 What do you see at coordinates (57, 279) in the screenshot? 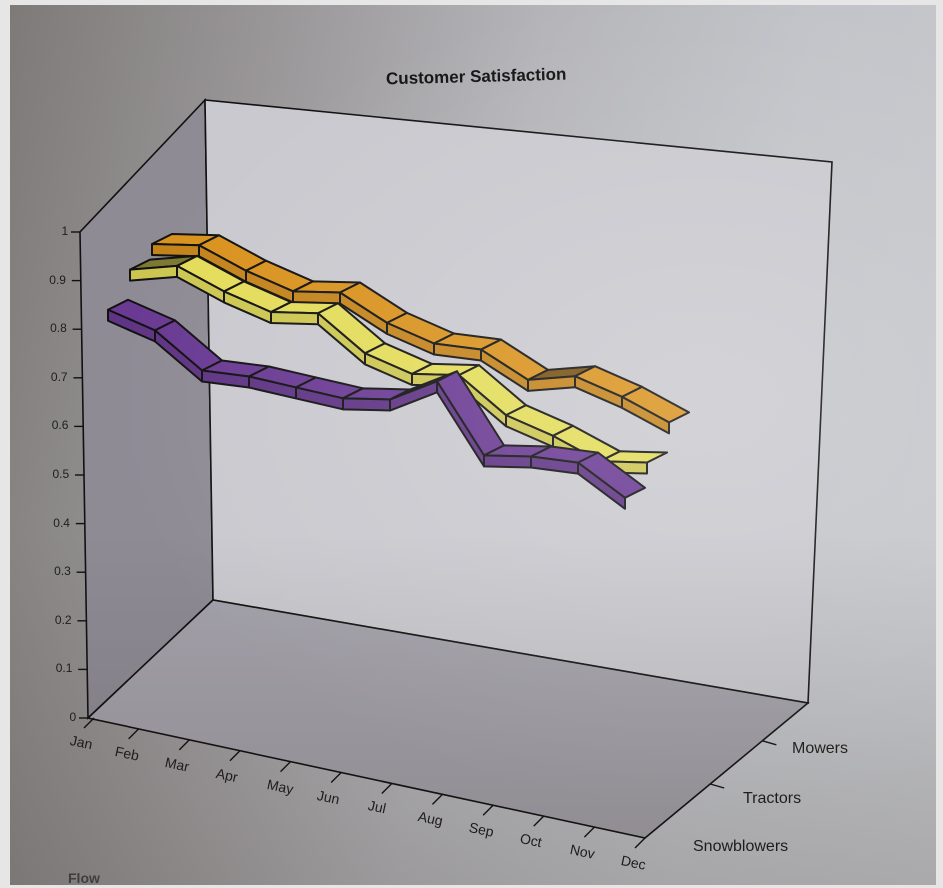
I see `y-tick-label: 0.9` at bounding box center [57, 279].